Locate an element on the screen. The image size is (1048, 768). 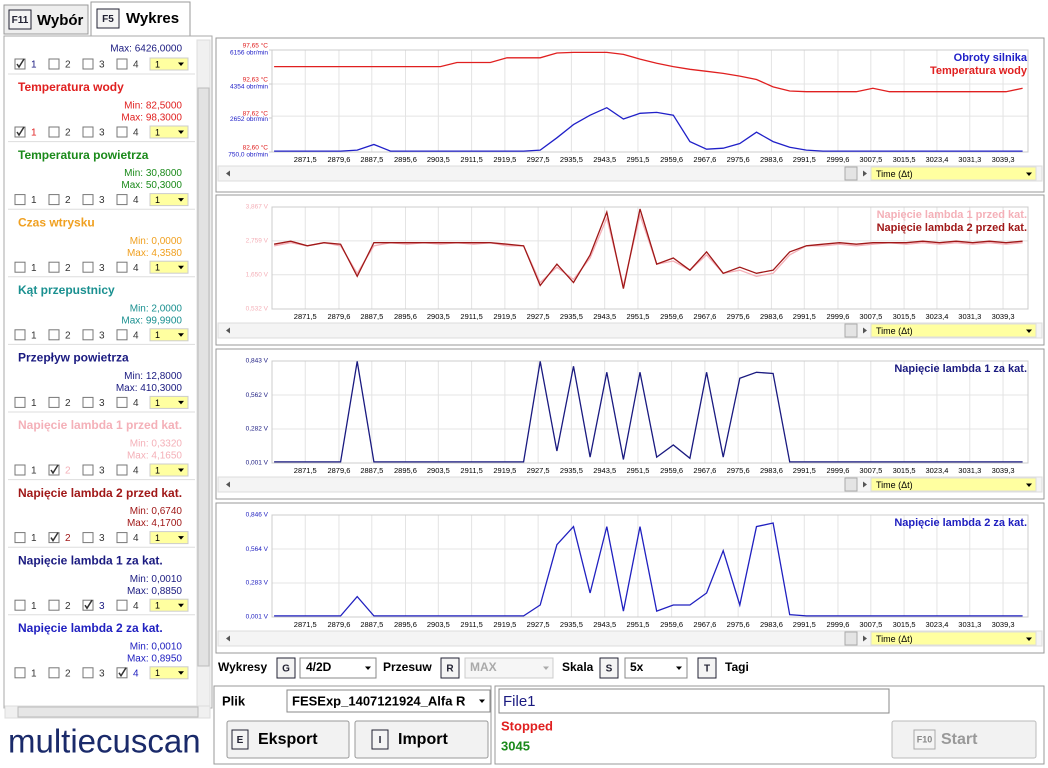
x-tick-label: 3023,4 is located at coordinates (936, 470).